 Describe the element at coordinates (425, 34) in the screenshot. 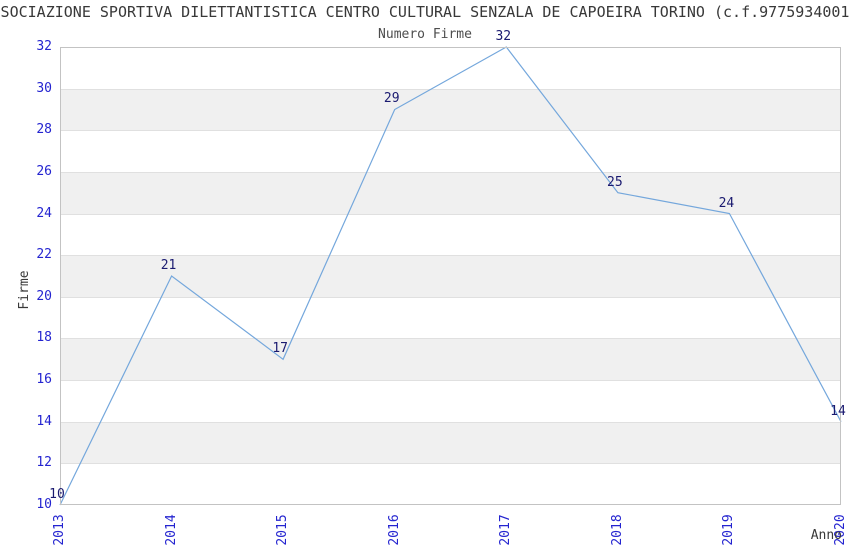

I see `chart-subtitle: Numero Firme` at that location.